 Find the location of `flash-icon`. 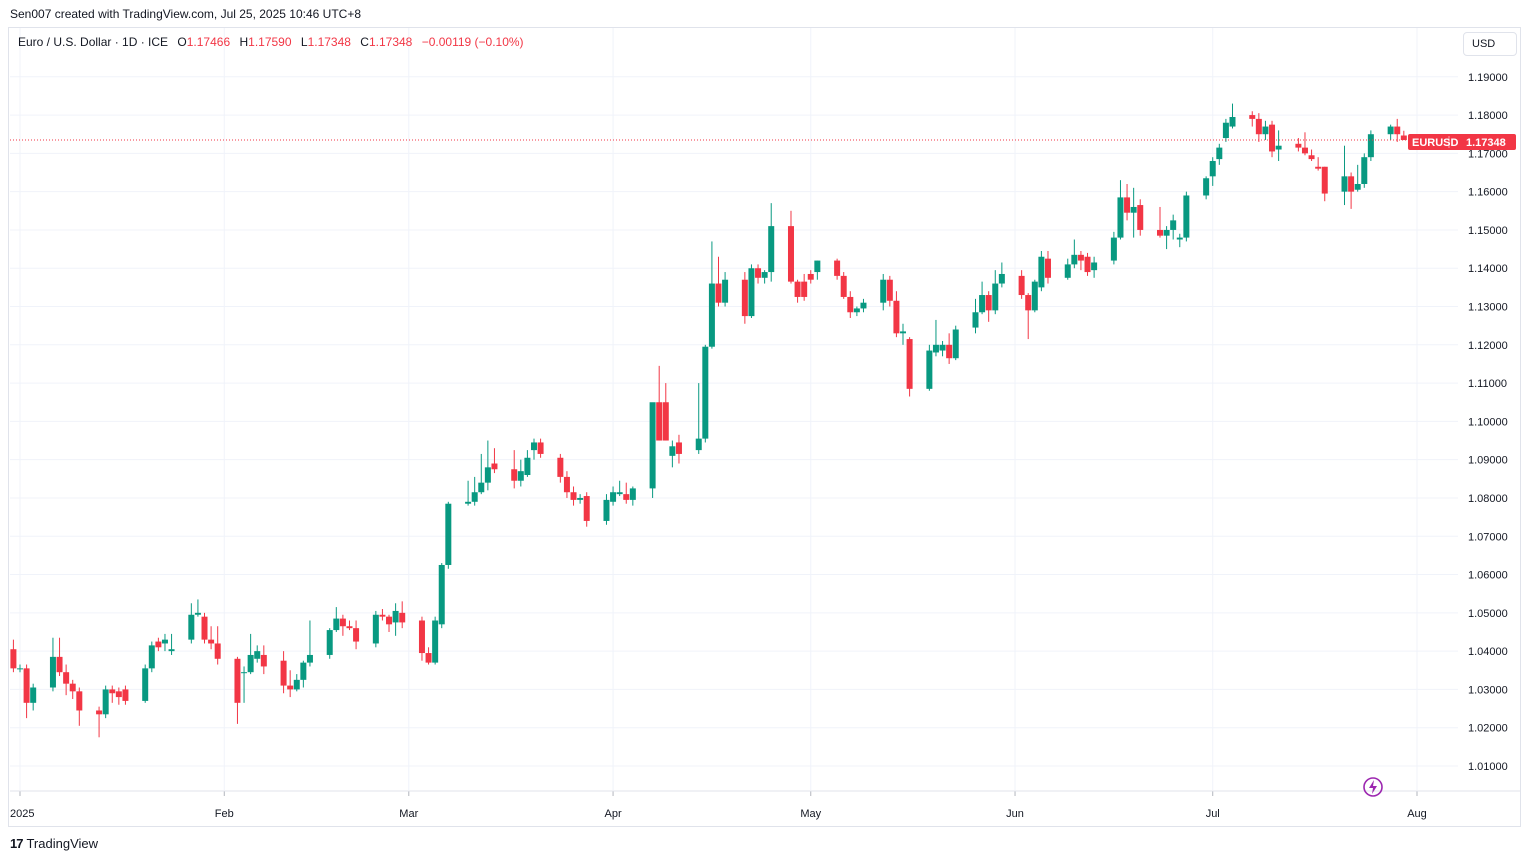

flash-icon is located at coordinates (1373, 787).